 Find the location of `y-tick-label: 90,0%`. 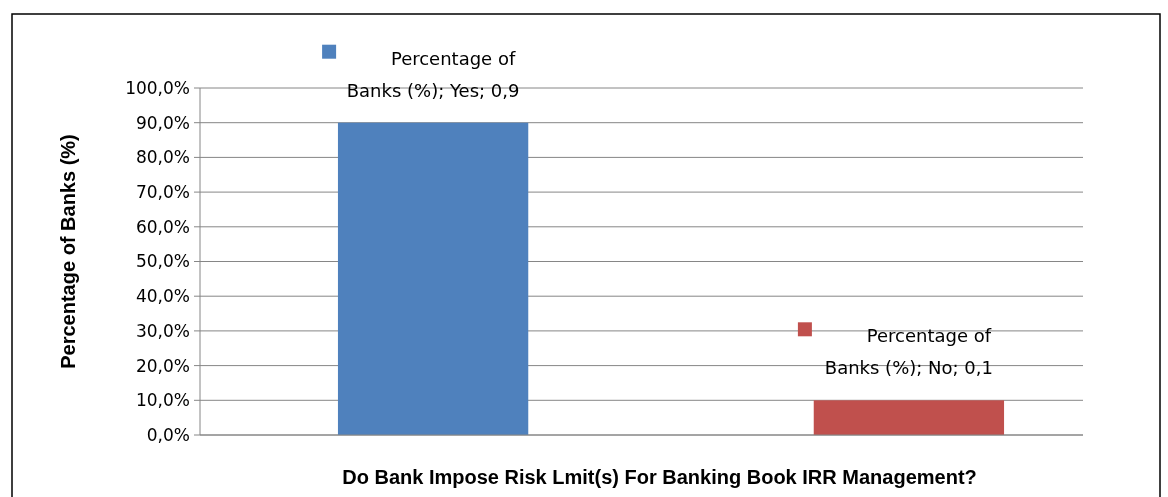

y-tick-label: 90,0% is located at coordinates (162, 122).